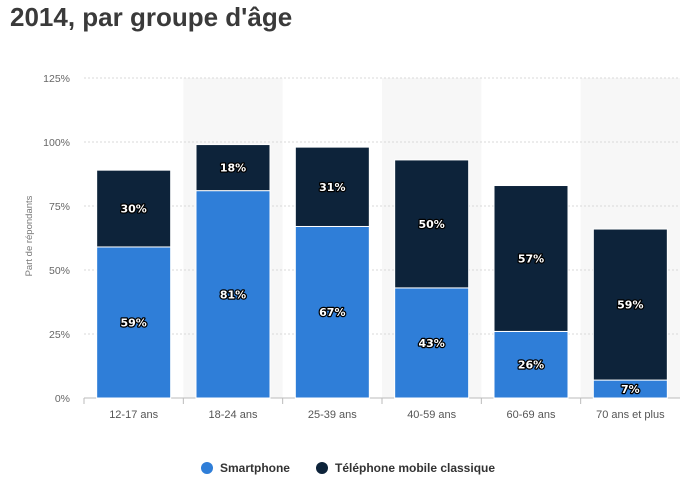 This screenshot has height=488, width=696. Describe the element at coordinates (254, 468) in the screenshot. I see `legend-label-smartphone: Smartphone` at that location.